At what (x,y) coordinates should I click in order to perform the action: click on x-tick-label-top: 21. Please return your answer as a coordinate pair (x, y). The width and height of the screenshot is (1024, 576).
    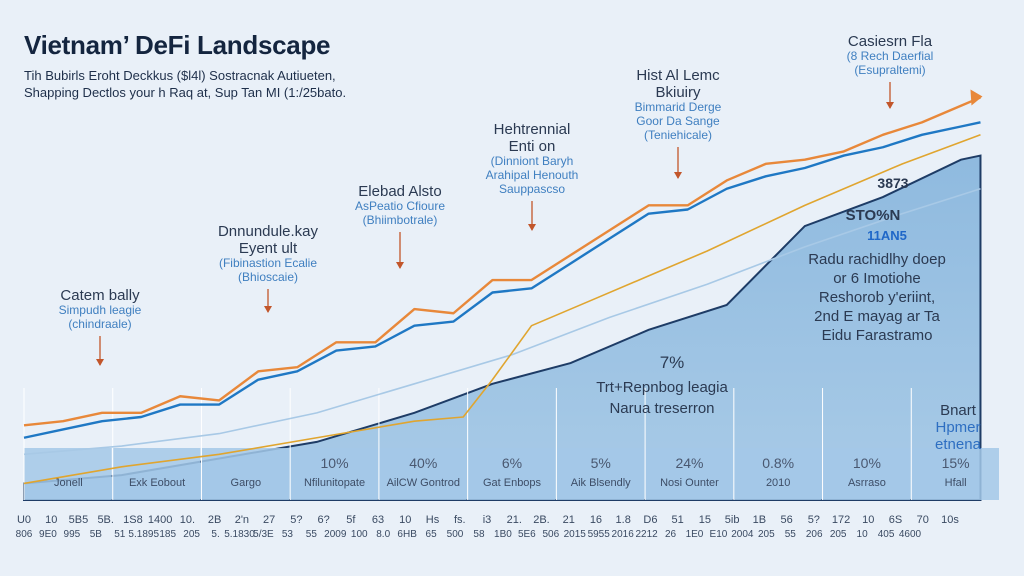
    Looking at the image, I should click on (569, 520).